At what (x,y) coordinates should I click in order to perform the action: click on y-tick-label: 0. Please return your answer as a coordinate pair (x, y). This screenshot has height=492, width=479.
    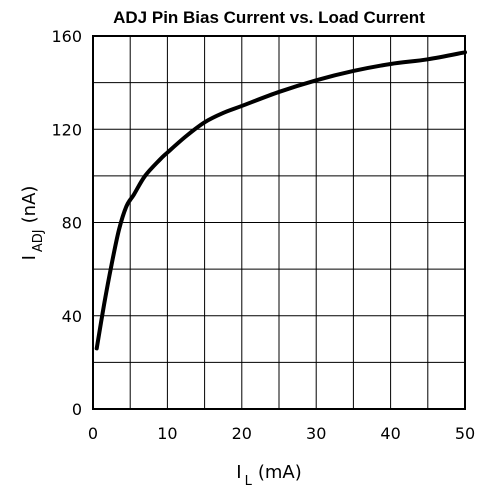
    Looking at the image, I should click on (77, 409).